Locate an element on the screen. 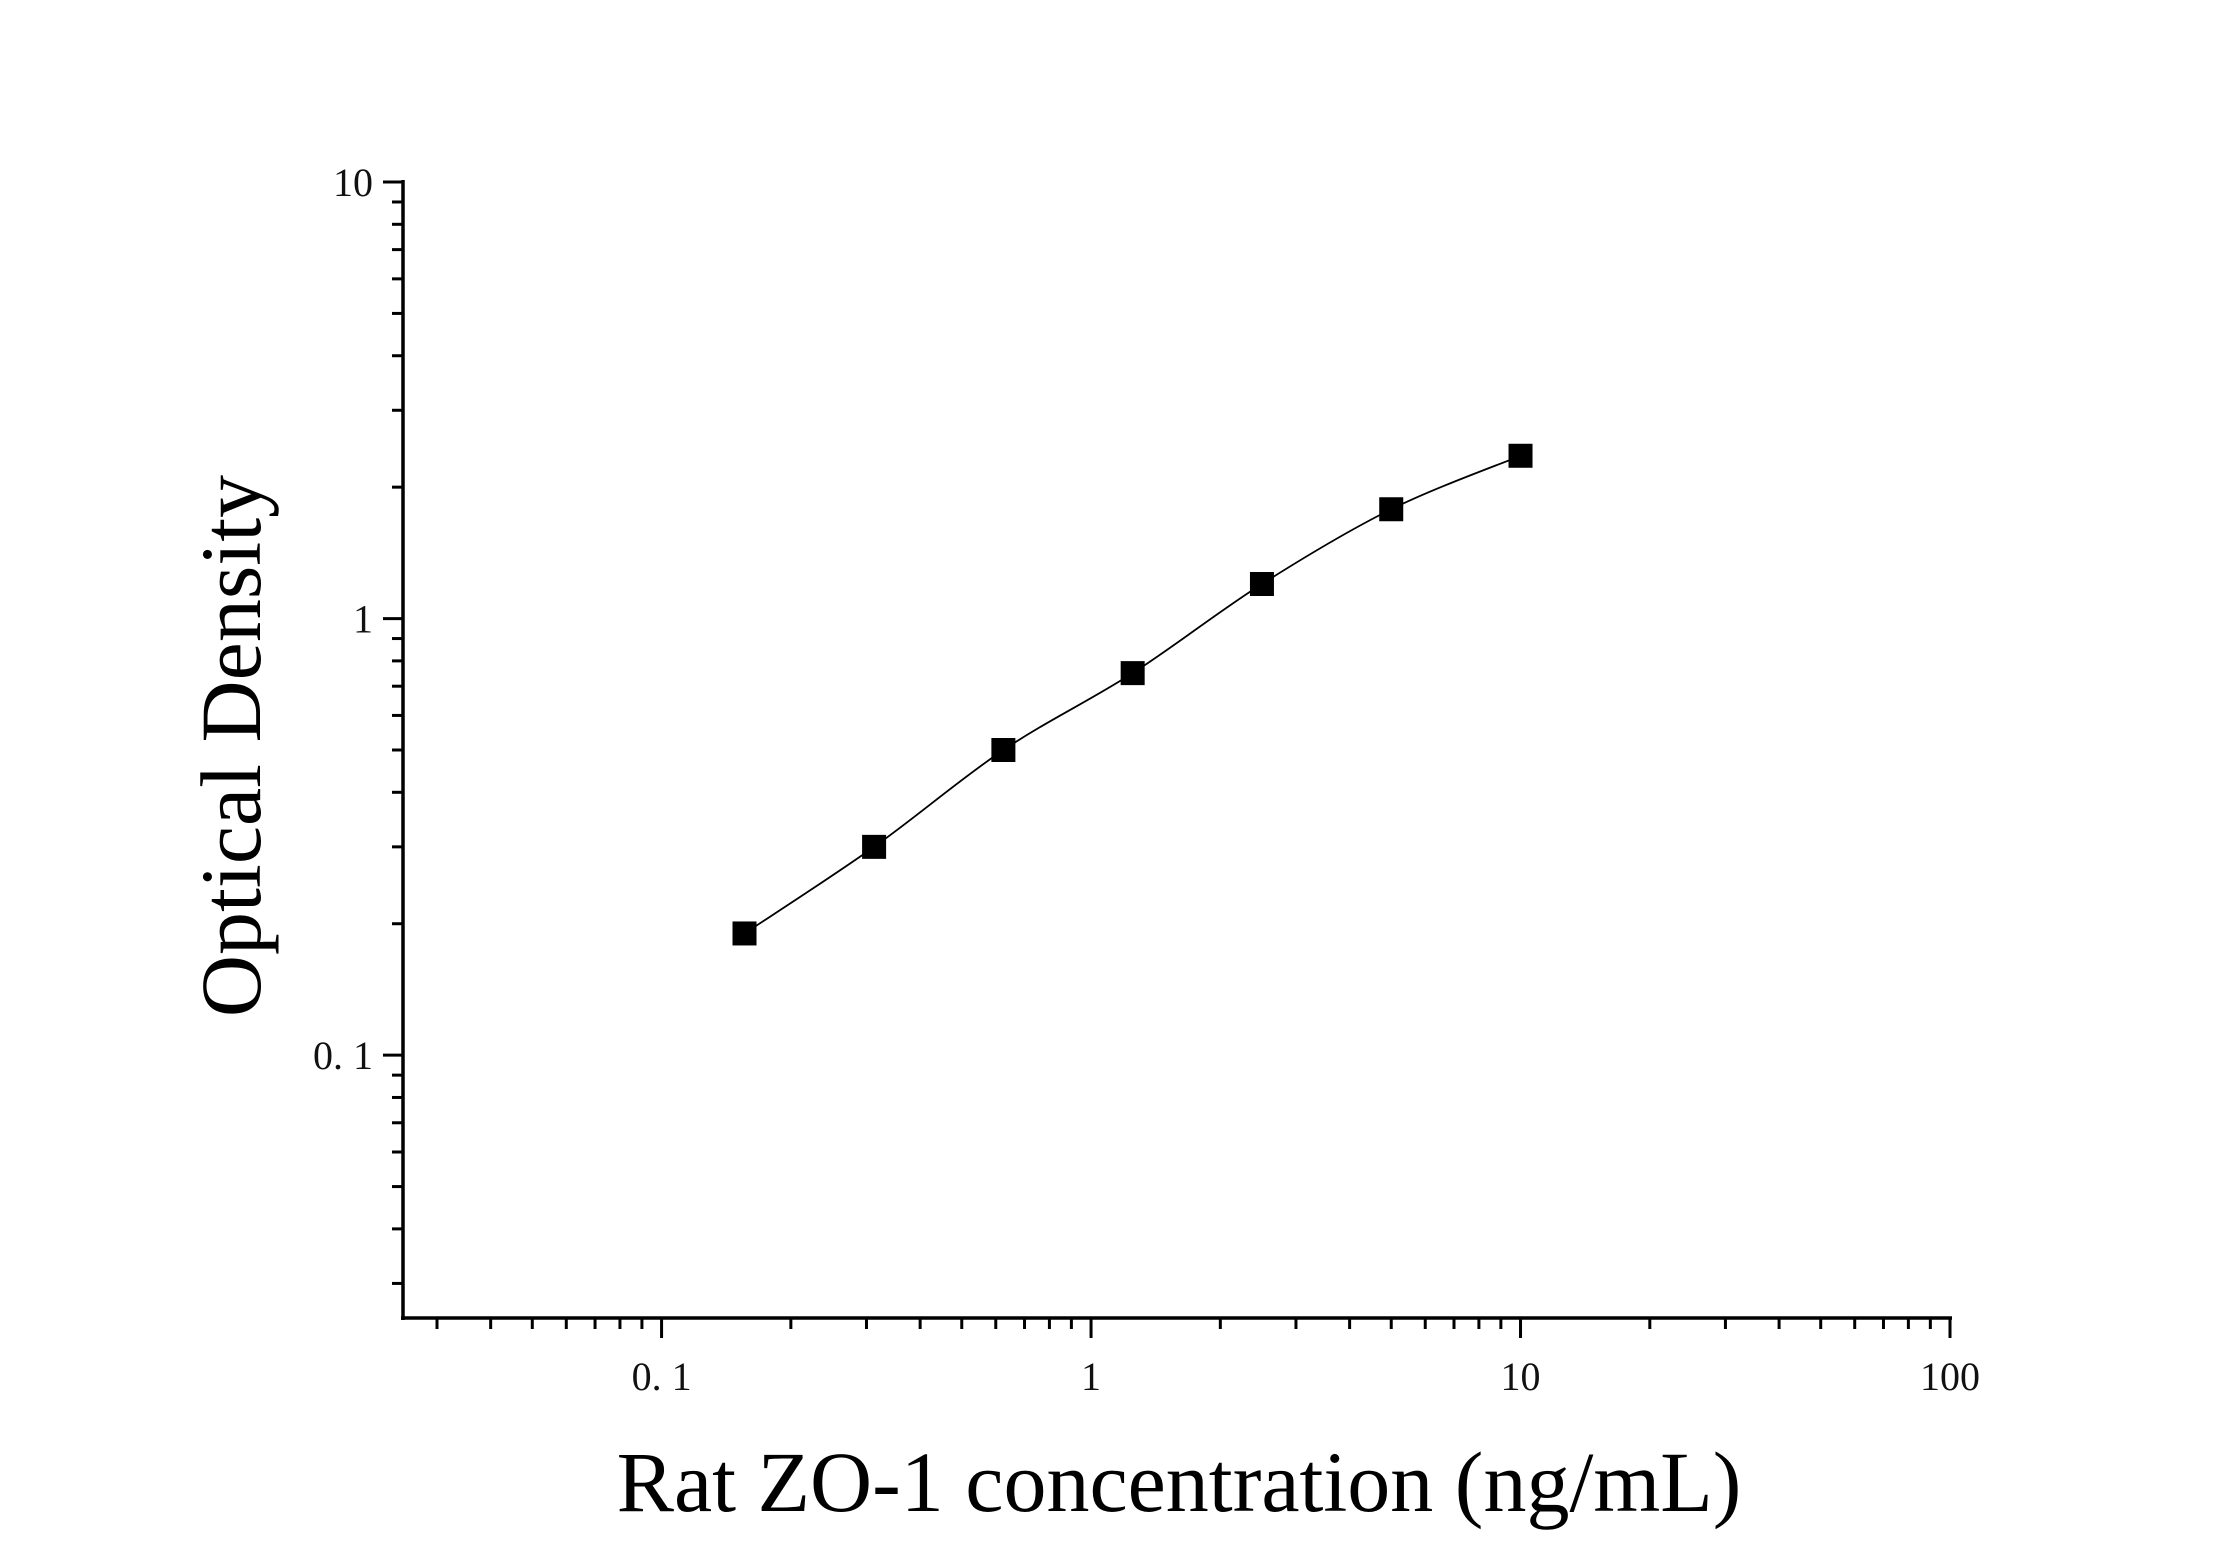 The width and height of the screenshot is (2231, 1559). x-tick-label: 100 is located at coordinates (1950, 1376).